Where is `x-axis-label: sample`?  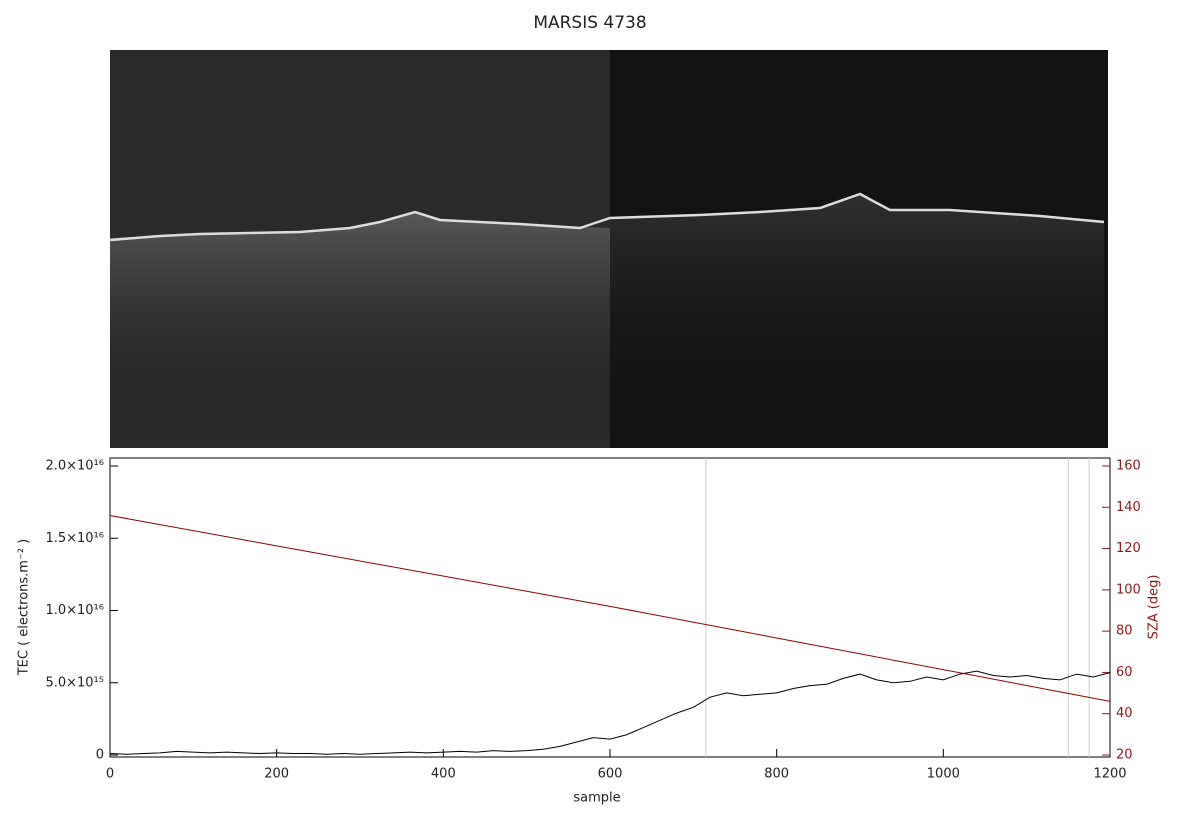 x-axis-label: sample is located at coordinates (596, 798).